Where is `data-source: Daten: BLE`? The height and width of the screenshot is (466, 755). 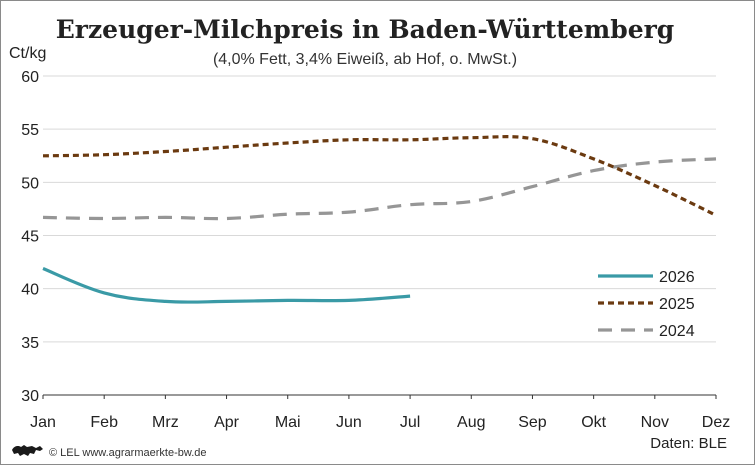
data-source: Daten: BLE is located at coordinates (688, 443).